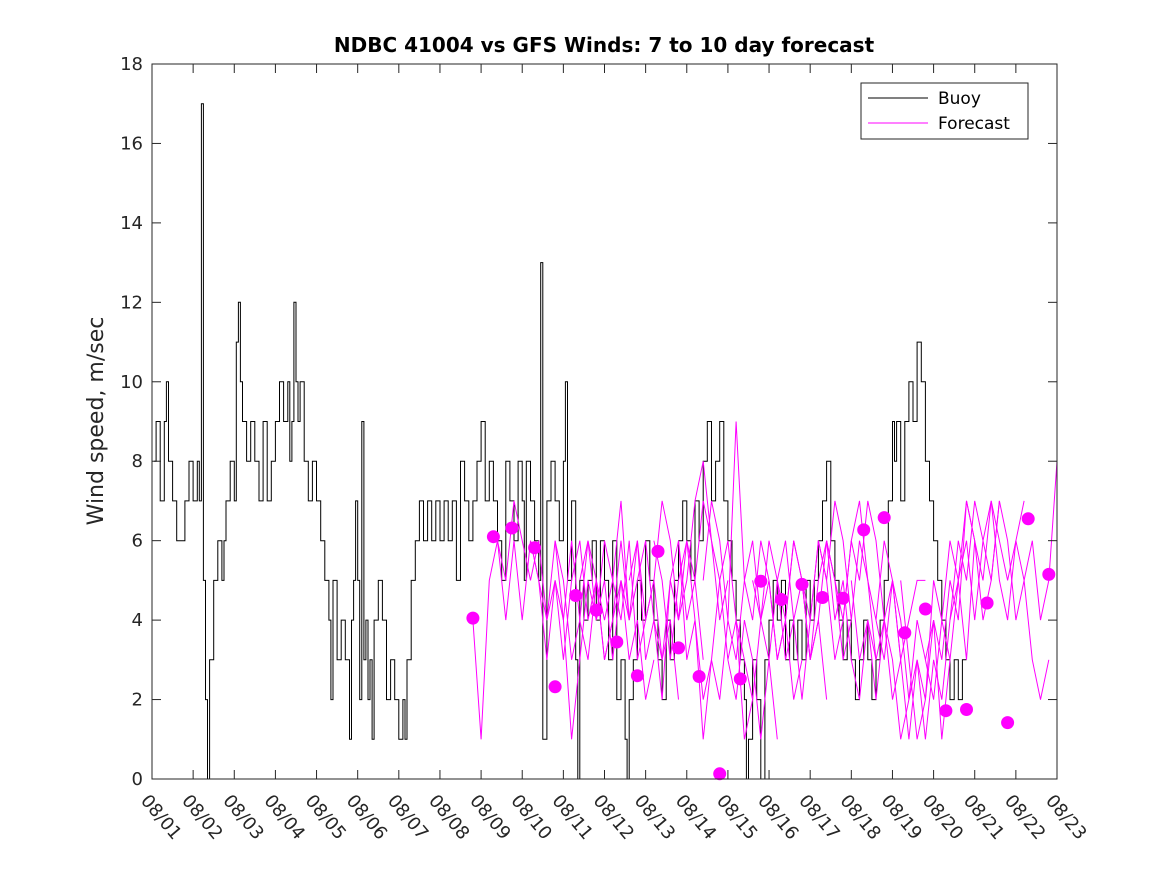 The image size is (1167, 875). What do you see at coordinates (137, 461) in the screenshot?
I see `y-tick-label: 8` at bounding box center [137, 461].